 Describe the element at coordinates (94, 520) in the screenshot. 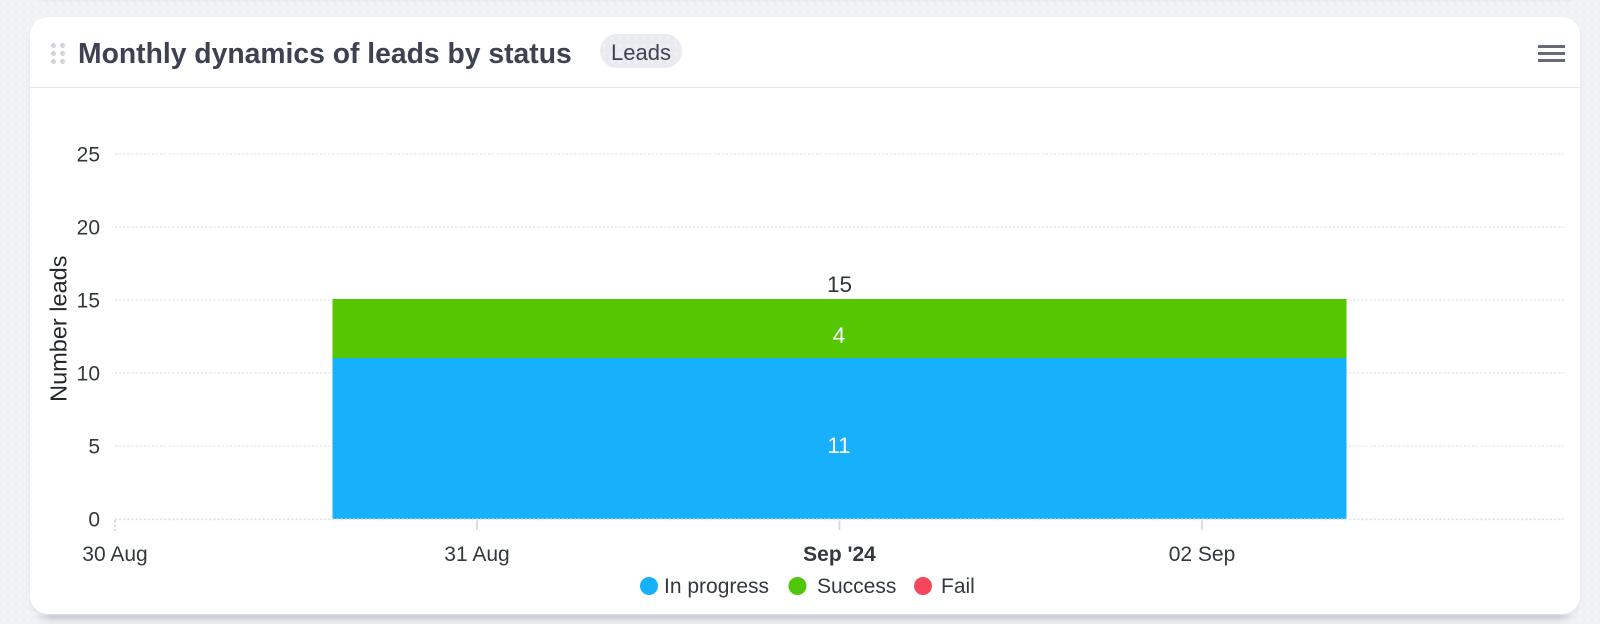

I see `svg-text: 0` at that location.